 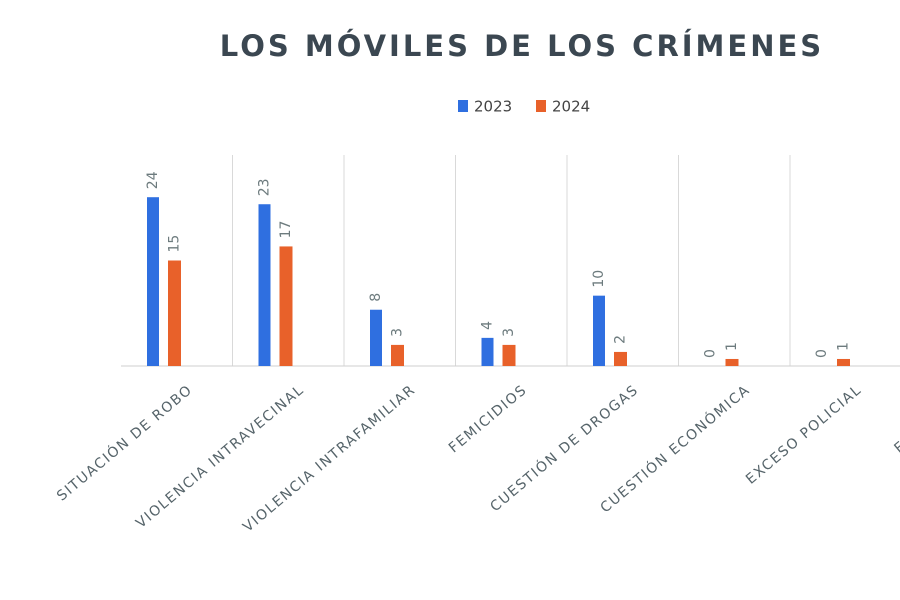 I want to click on value-label: 2, so click(x=621, y=339).